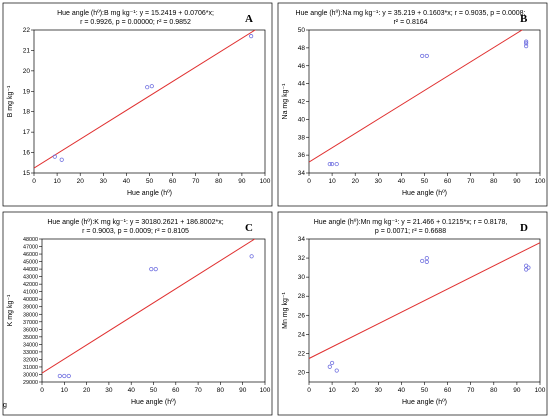 The height and width of the screenshot is (418, 550). What do you see at coordinates (302, 173) in the screenshot?
I see `y-tick-label: 34` at bounding box center [302, 173].